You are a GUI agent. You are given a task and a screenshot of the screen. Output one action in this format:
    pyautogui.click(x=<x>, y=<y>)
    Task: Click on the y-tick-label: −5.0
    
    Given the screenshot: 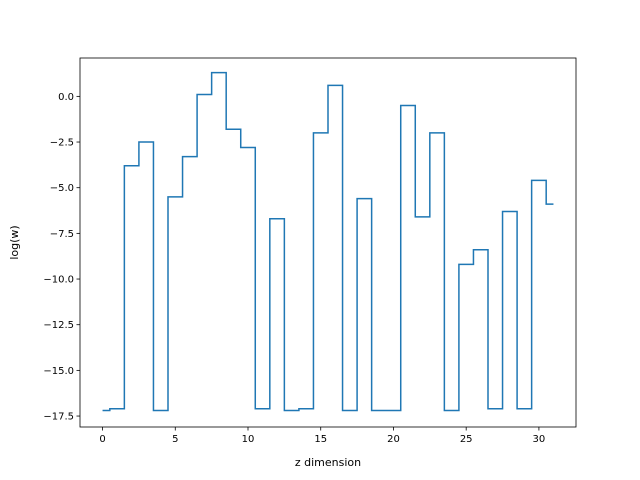 What is the action you would take?
    pyautogui.click(x=62, y=188)
    